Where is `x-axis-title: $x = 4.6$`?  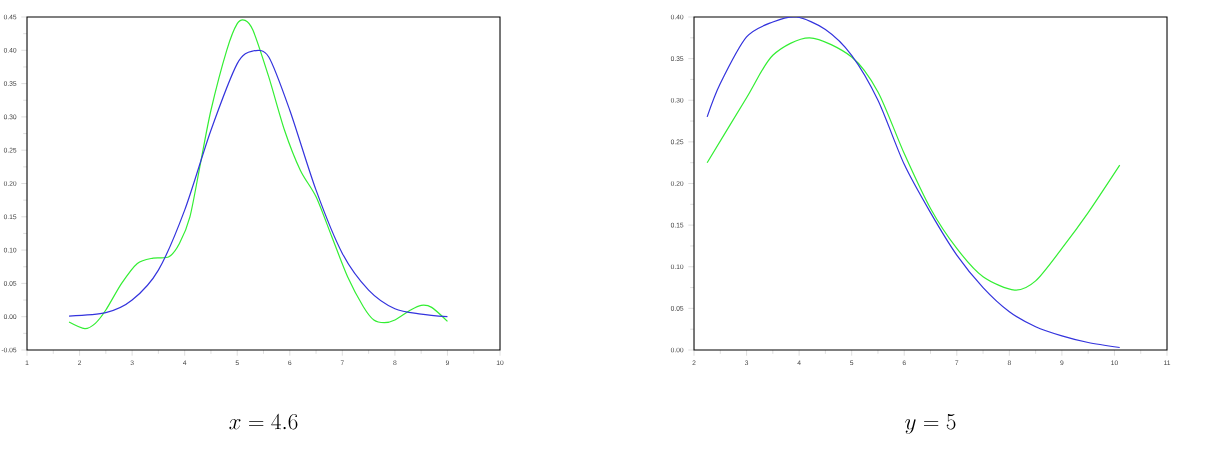 x-axis-title: $x = 4.6$ is located at coordinates (263, 421).